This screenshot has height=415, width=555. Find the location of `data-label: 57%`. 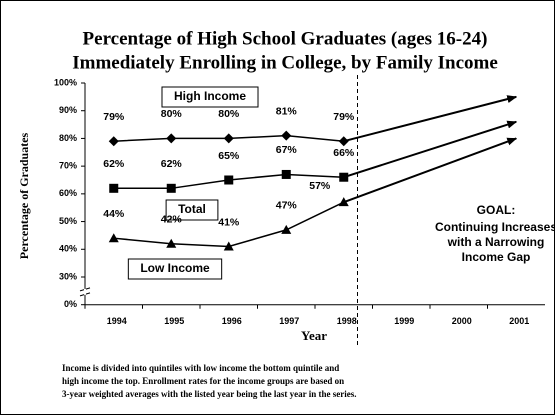

data-label: 57% is located at coordinates (320, 186).